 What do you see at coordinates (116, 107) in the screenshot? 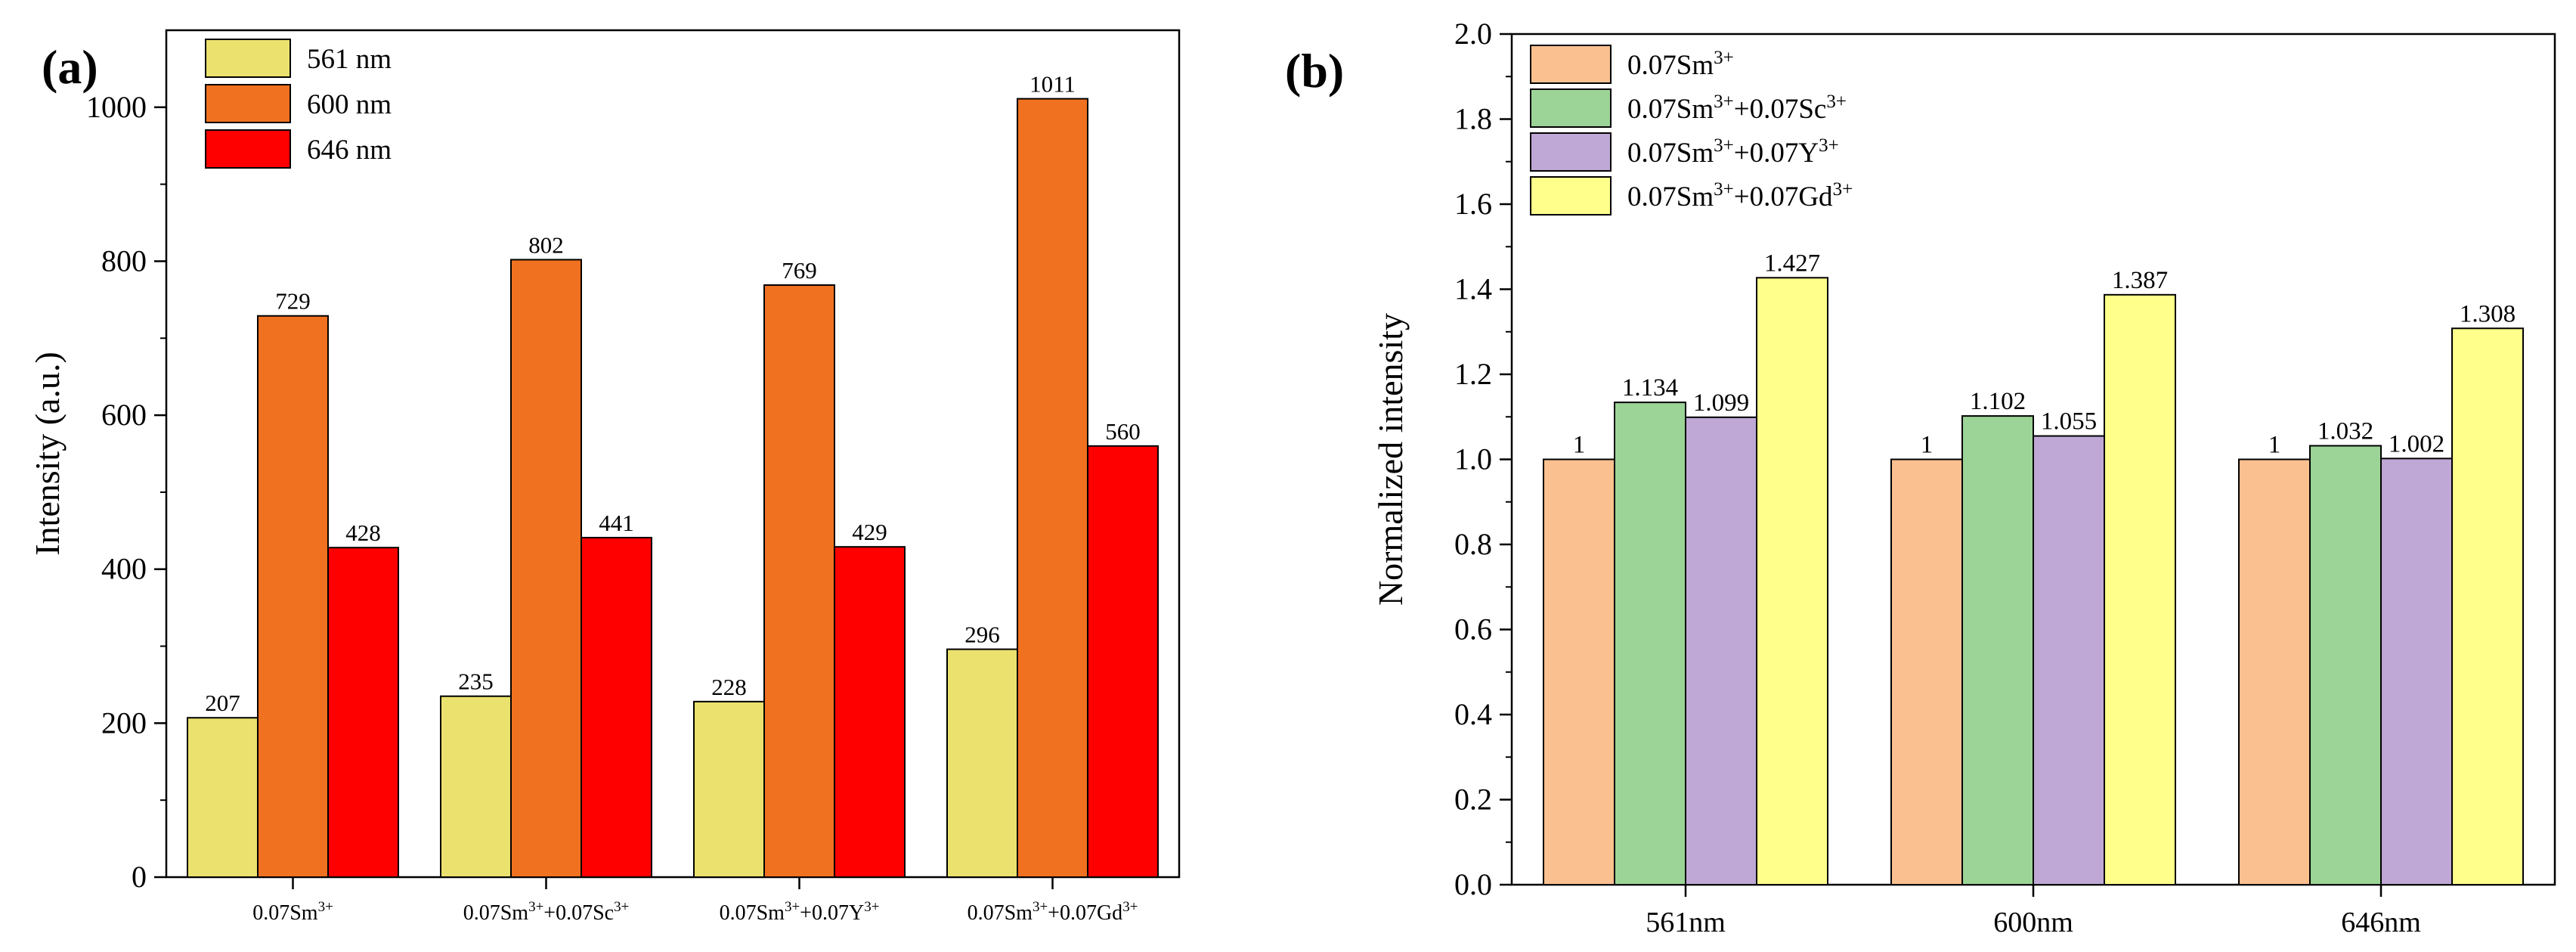
I see `y-tick-label: 1000` at bounding box center [116, 107].